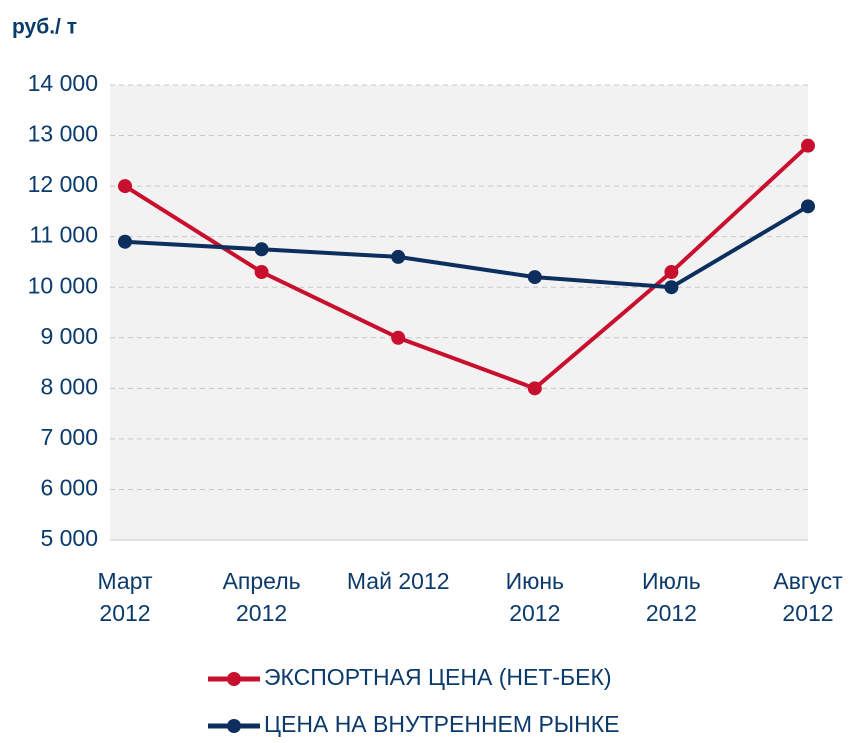 The height and width of the screenshot is (743, 850). What do you see at coordinates (63, 184) in the screenshot?
I see `y-tick-label: 12 000` at bounding box center [63, 184].